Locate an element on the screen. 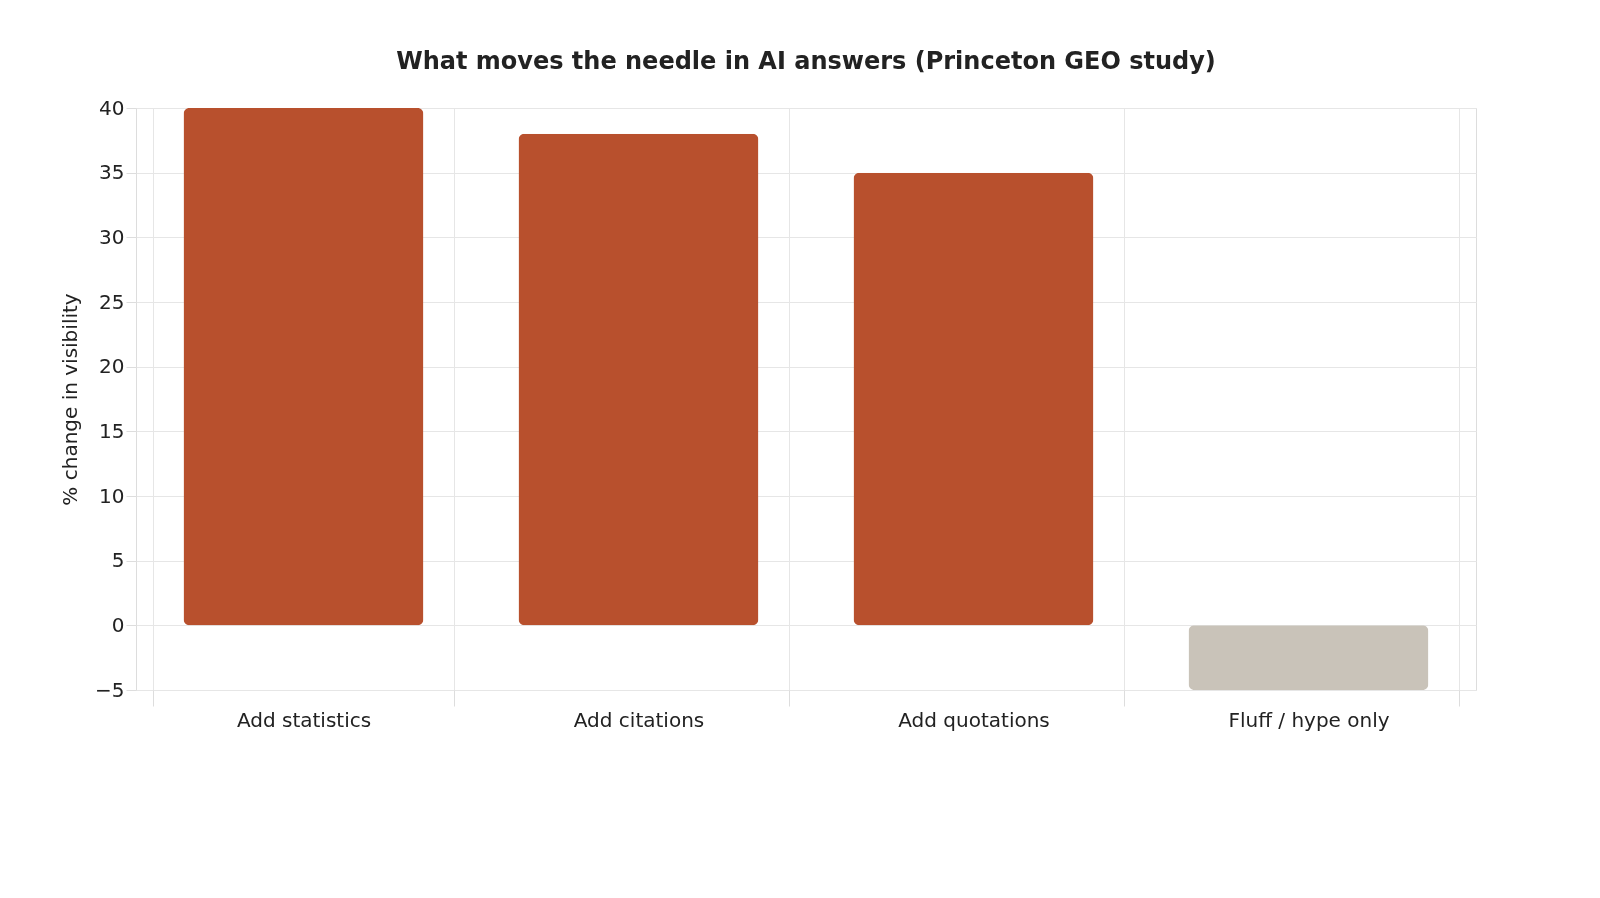  y-tick-label: 40 is located at coordinates (112, 107).